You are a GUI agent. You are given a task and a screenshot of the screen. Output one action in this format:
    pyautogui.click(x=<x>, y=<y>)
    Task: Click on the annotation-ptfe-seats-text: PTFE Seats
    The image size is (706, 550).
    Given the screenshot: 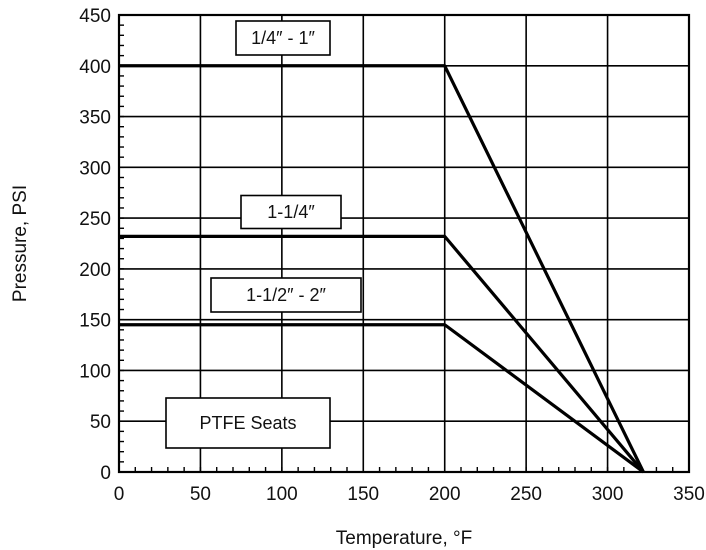 What is the action you would take?
    pyautogui.click(x=247, y=423)
    